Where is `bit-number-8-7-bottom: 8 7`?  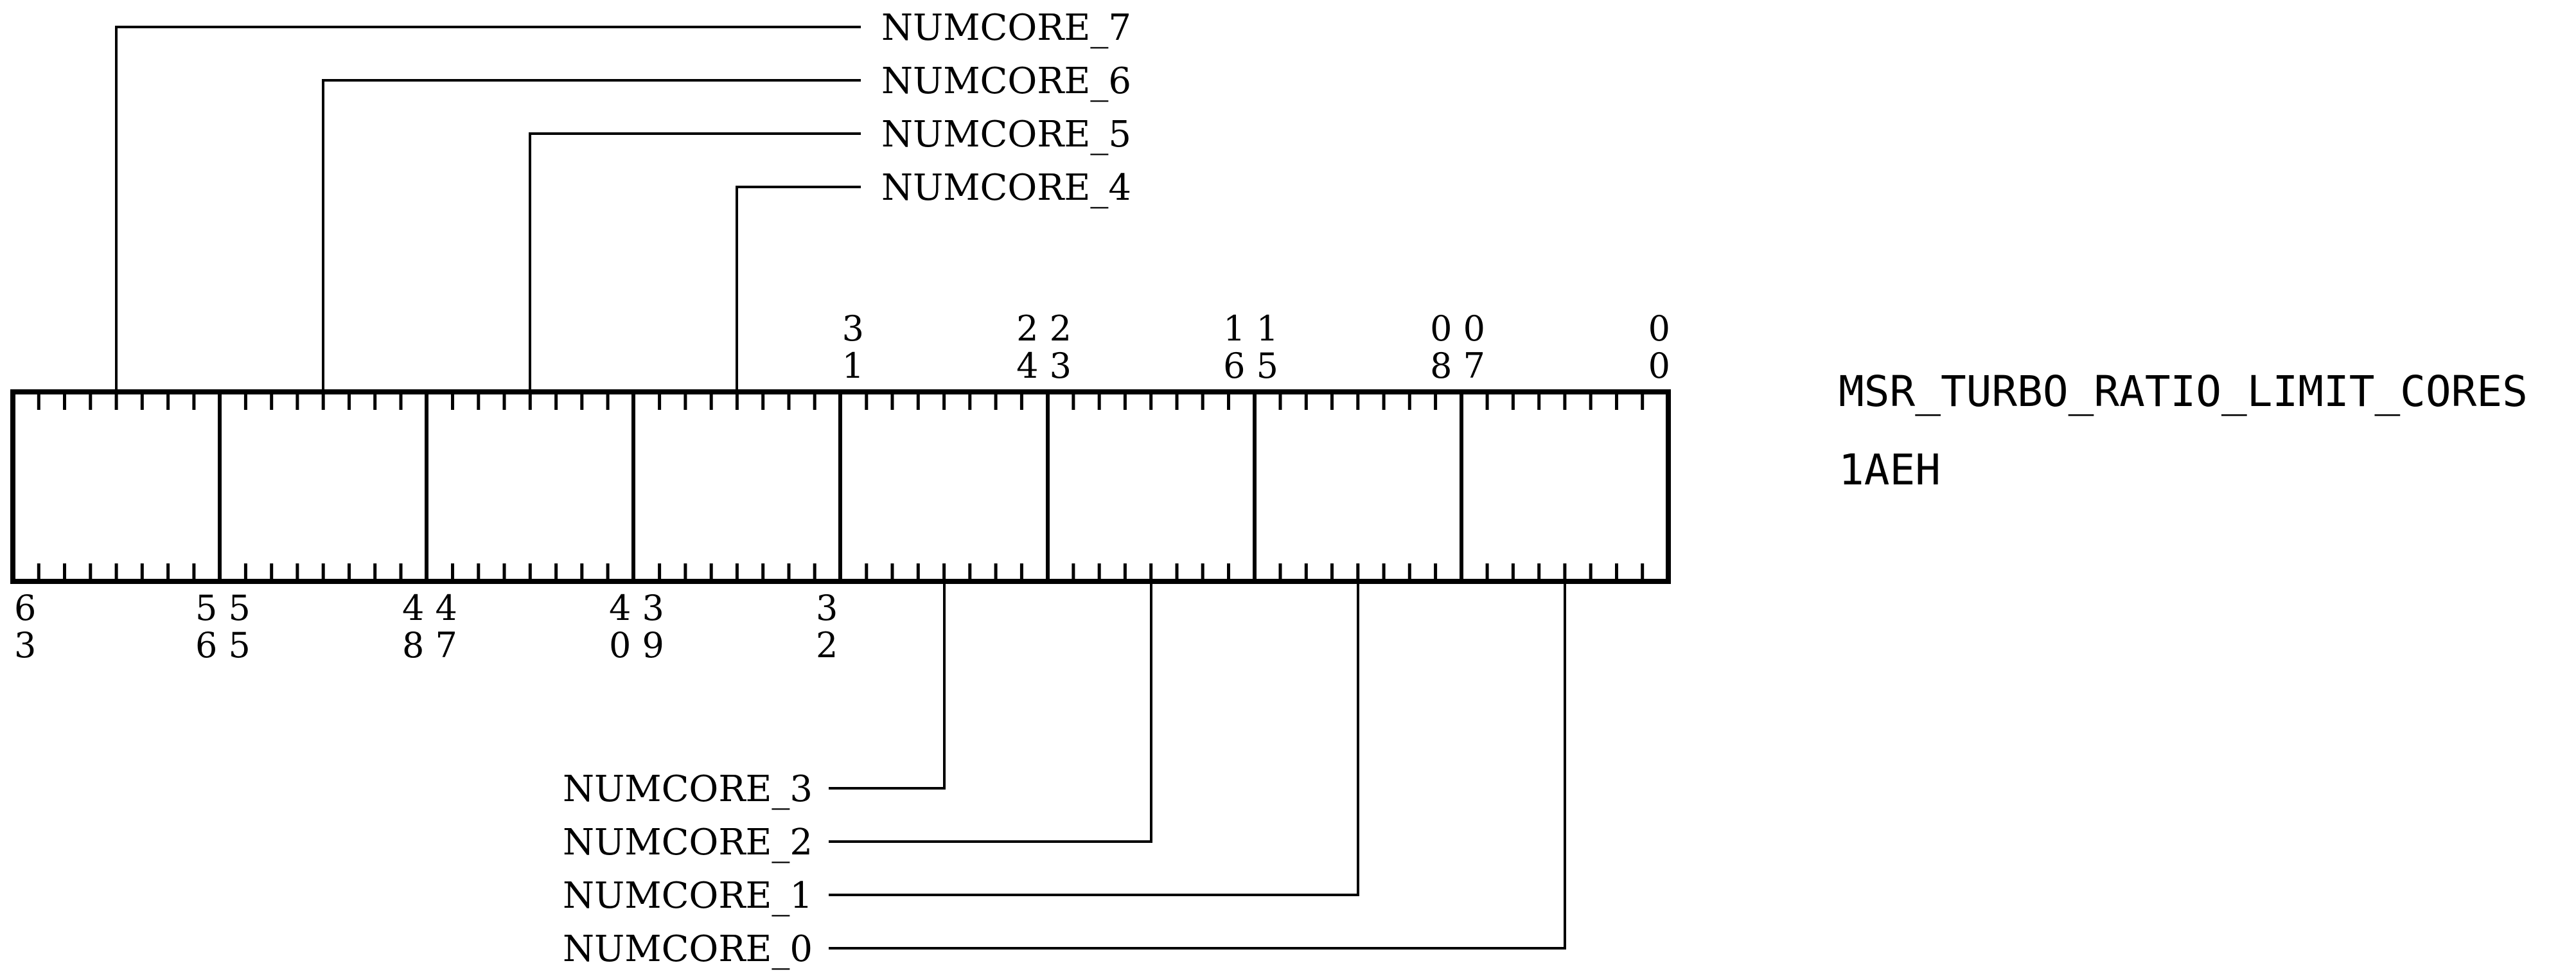 bit-number-8-7-bottom: 8 7 is located at coordinates (1457, 366).